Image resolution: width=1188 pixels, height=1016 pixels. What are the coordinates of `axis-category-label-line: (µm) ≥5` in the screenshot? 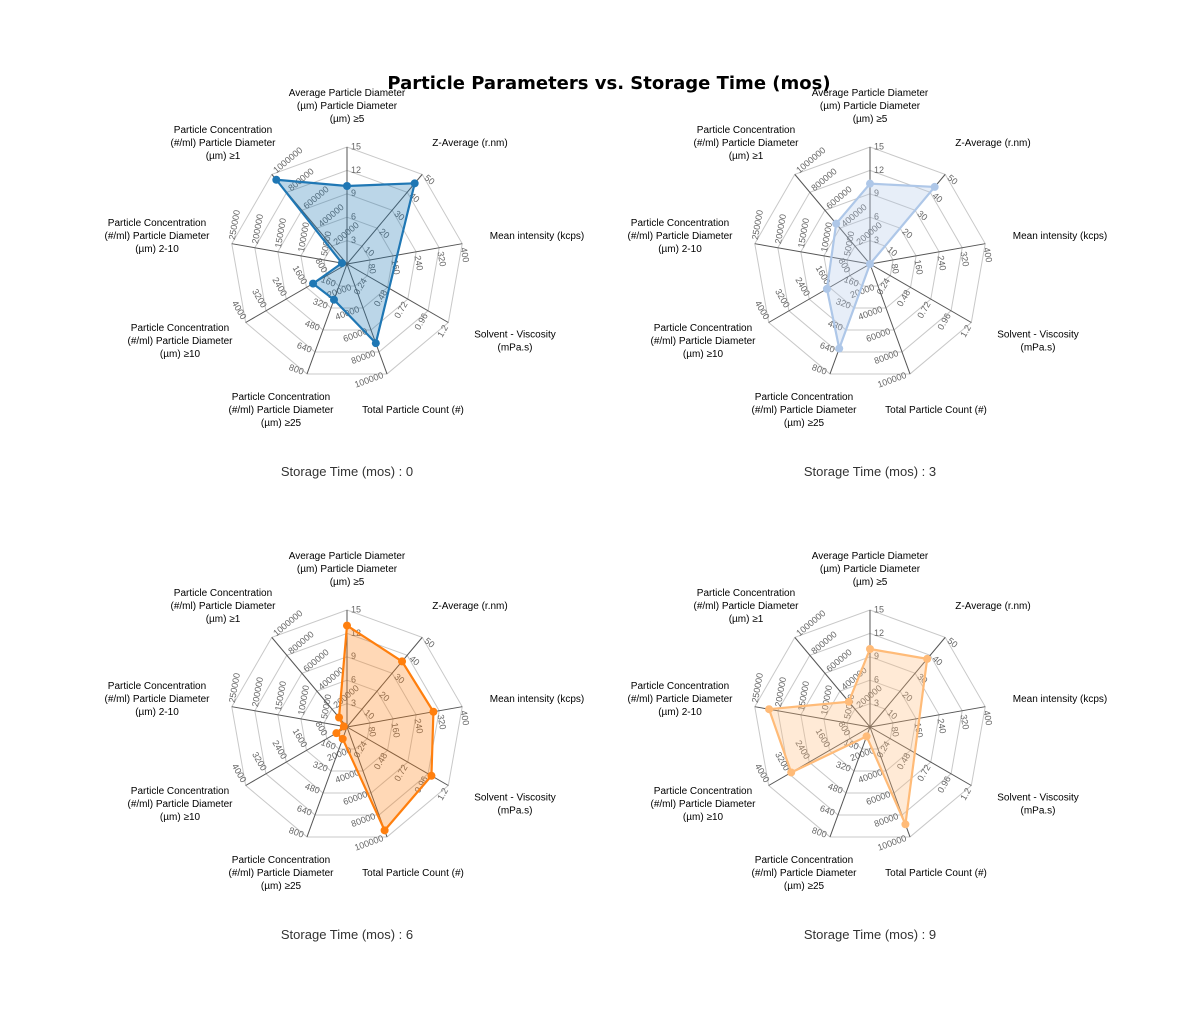 It's located at (870, 119).